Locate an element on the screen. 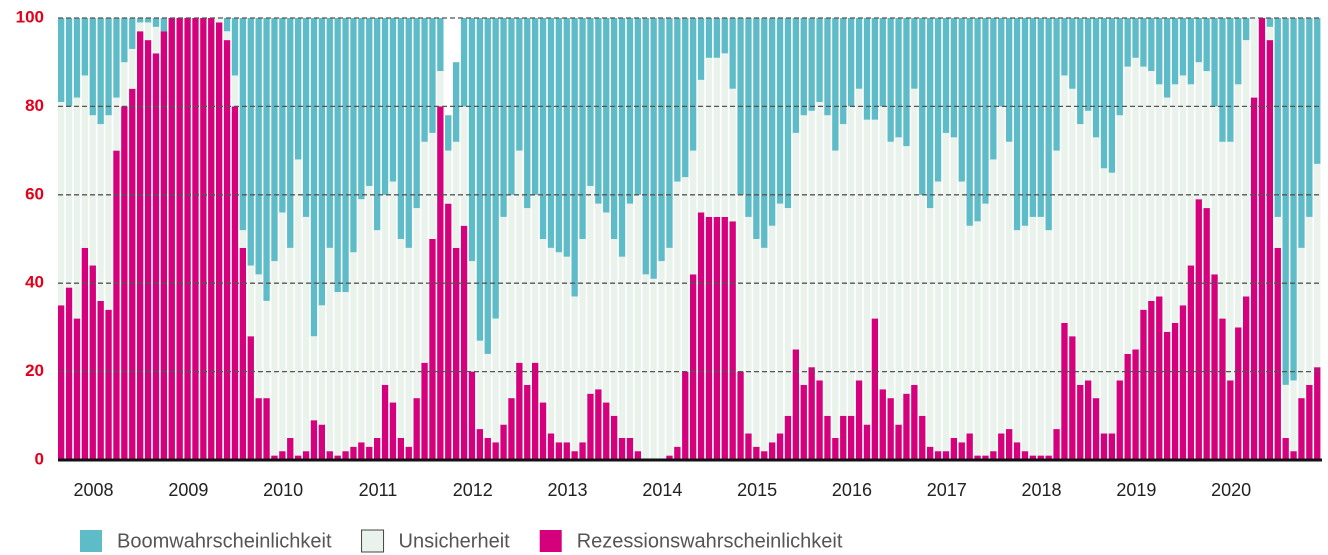 The width and height of the screenshot is (1328, 555). x-tick-label: 2012 is located at coordinates (473, 490).